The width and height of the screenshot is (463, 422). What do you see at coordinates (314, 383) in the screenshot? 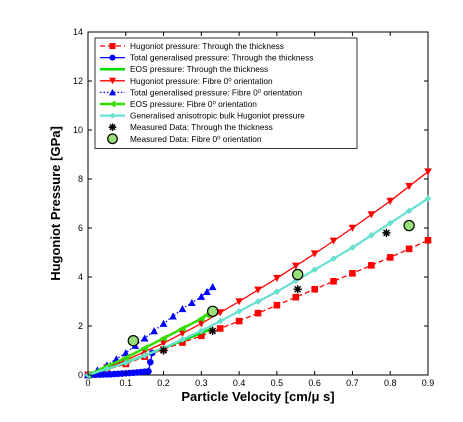
I see `x-tick-label: 0.6` at bounding box center [314, 383].